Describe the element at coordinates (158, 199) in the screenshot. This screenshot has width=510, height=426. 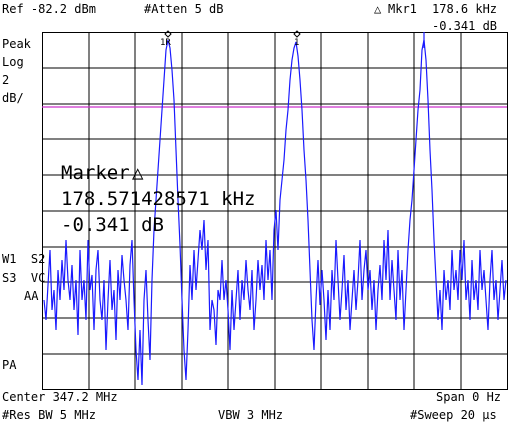
I see `marker-box-frequency: 178.571428571 kHz` at that location.